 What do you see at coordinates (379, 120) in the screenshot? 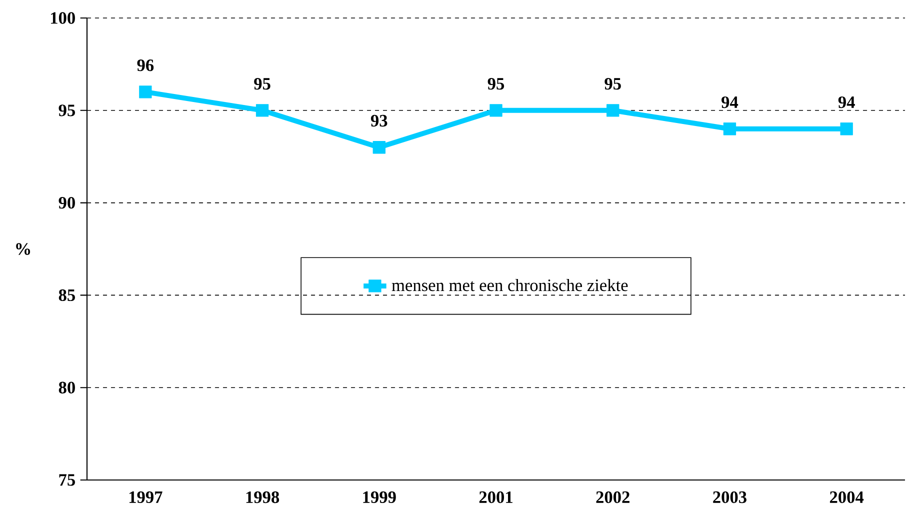
I see `data-label: 93` at bounding box center [379, 120].